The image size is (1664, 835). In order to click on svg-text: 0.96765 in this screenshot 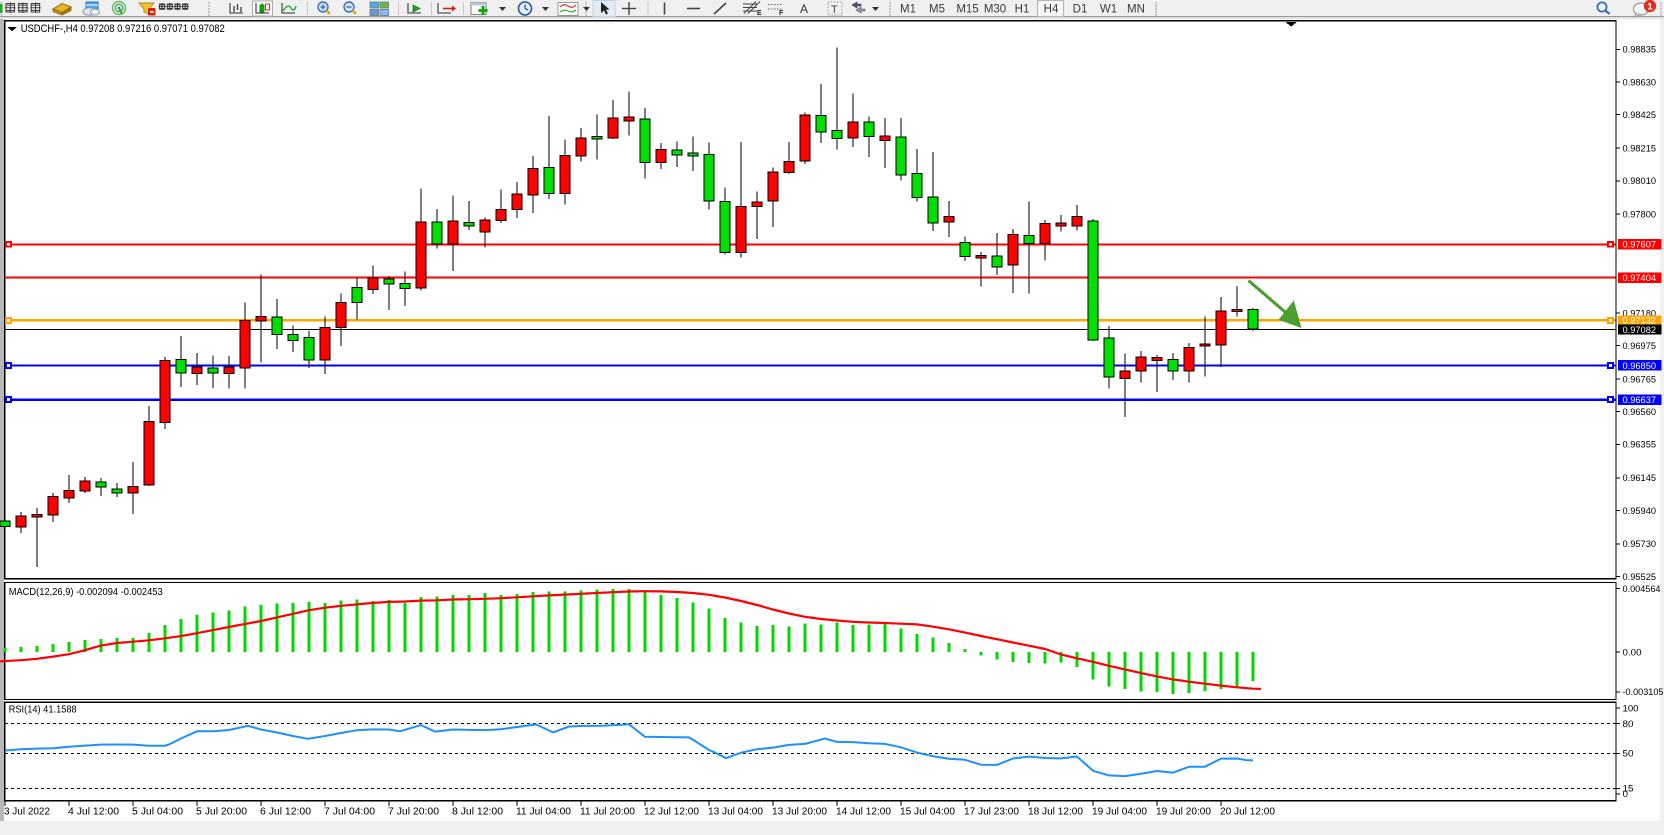, I will do `click(1640, 379)`.